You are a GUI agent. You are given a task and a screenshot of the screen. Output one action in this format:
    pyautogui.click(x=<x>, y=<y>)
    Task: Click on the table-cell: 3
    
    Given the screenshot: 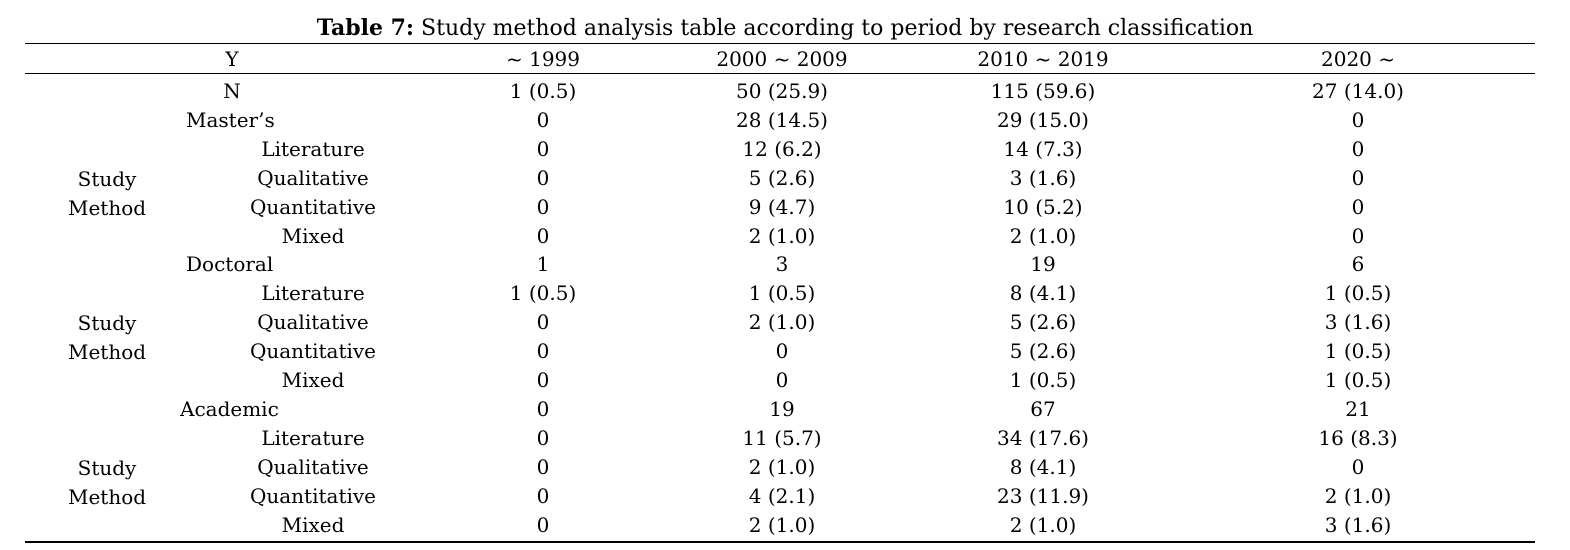 What is the action you would take?
    pyautogui.click(x=782, y=264)
    